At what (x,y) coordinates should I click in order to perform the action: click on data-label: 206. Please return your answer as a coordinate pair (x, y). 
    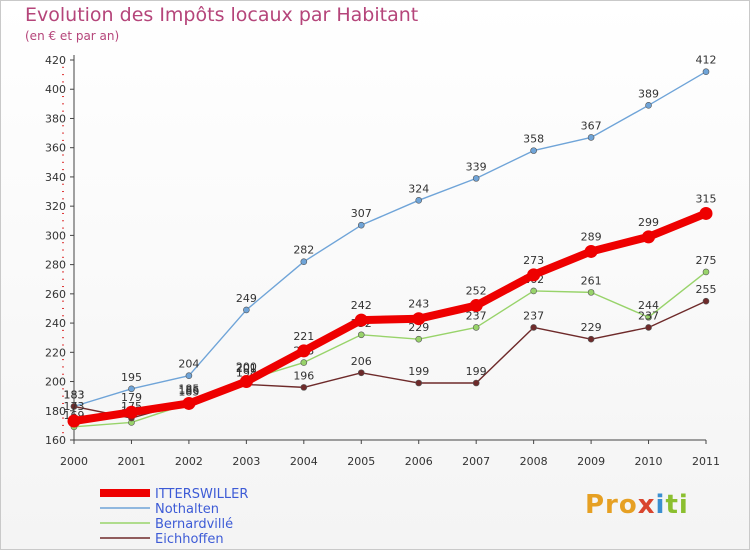
    Looking at the image, I should click on (361, 361).